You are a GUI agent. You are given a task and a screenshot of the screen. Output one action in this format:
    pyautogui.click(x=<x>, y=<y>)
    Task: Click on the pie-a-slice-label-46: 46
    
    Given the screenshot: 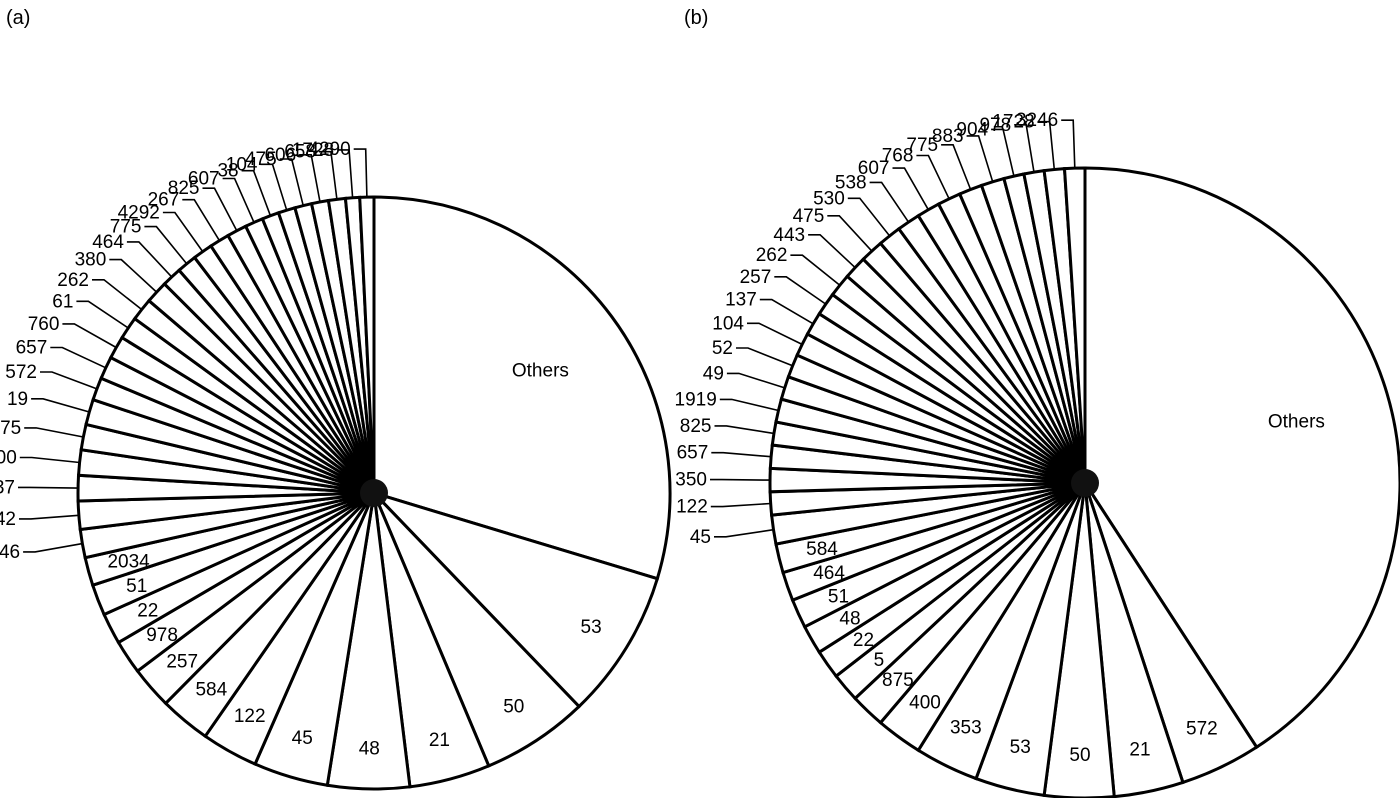 What is the action you would take?
    pyautogui.click(x=10, y=552)
    